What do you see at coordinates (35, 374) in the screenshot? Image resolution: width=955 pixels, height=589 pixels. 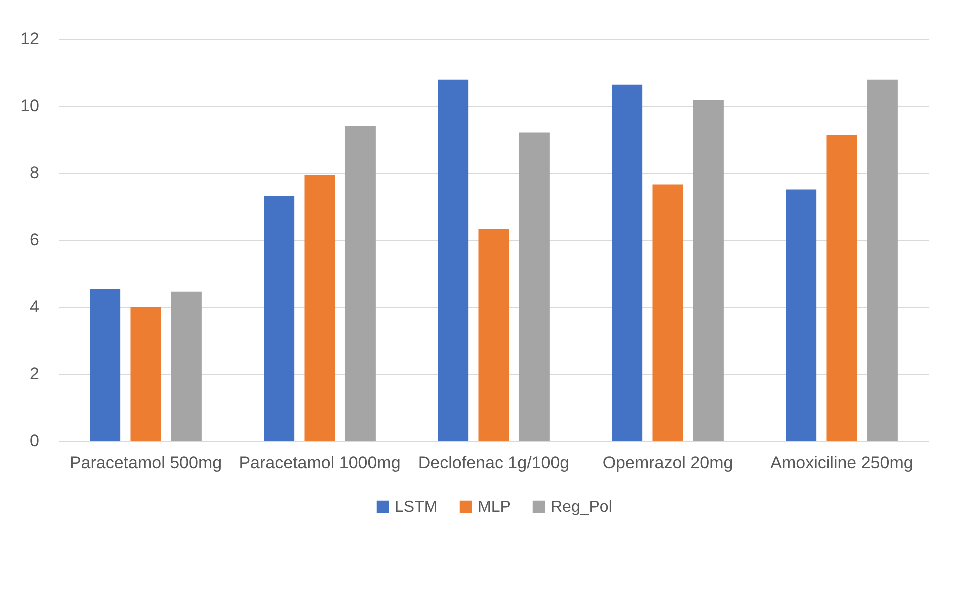 I see `y-tick-label: 2` at bounding box center [35, 374].